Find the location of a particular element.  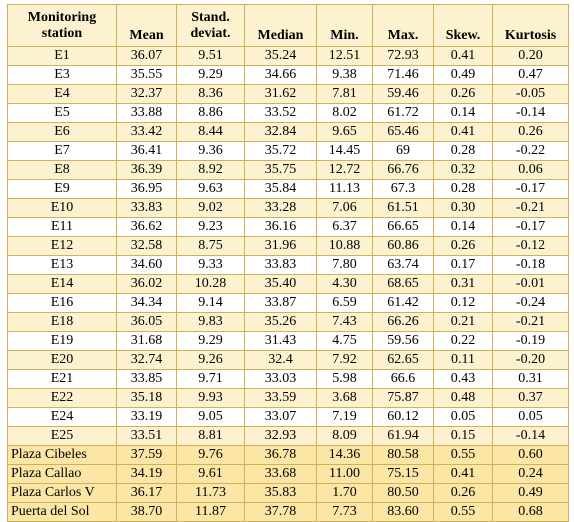

cell-max: 66.26 is located at coordinates (403, 322).